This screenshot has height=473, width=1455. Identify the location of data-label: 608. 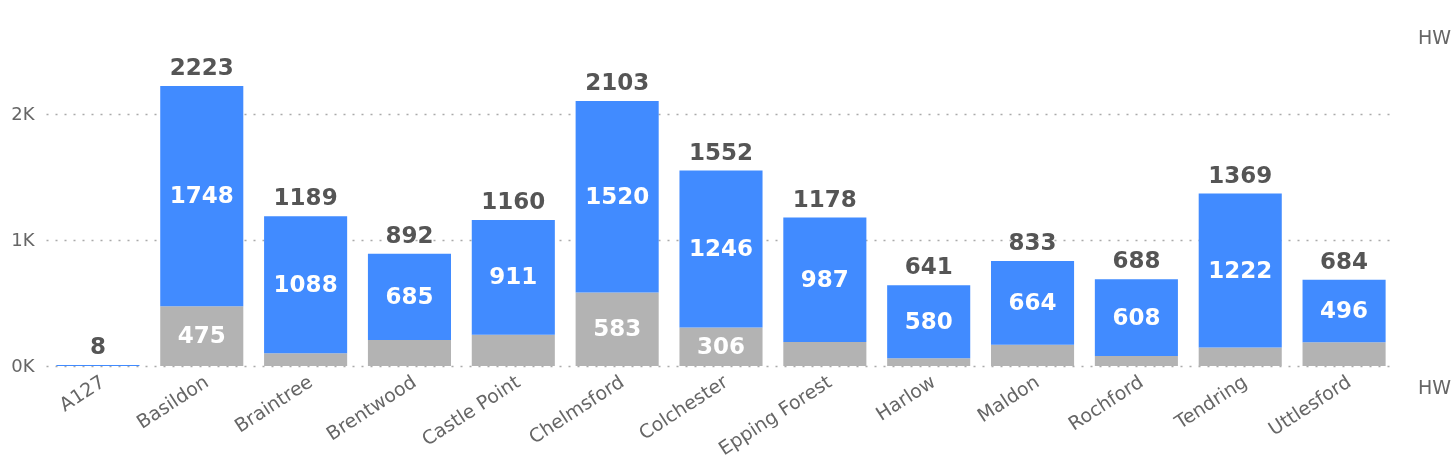
(1136, 316).